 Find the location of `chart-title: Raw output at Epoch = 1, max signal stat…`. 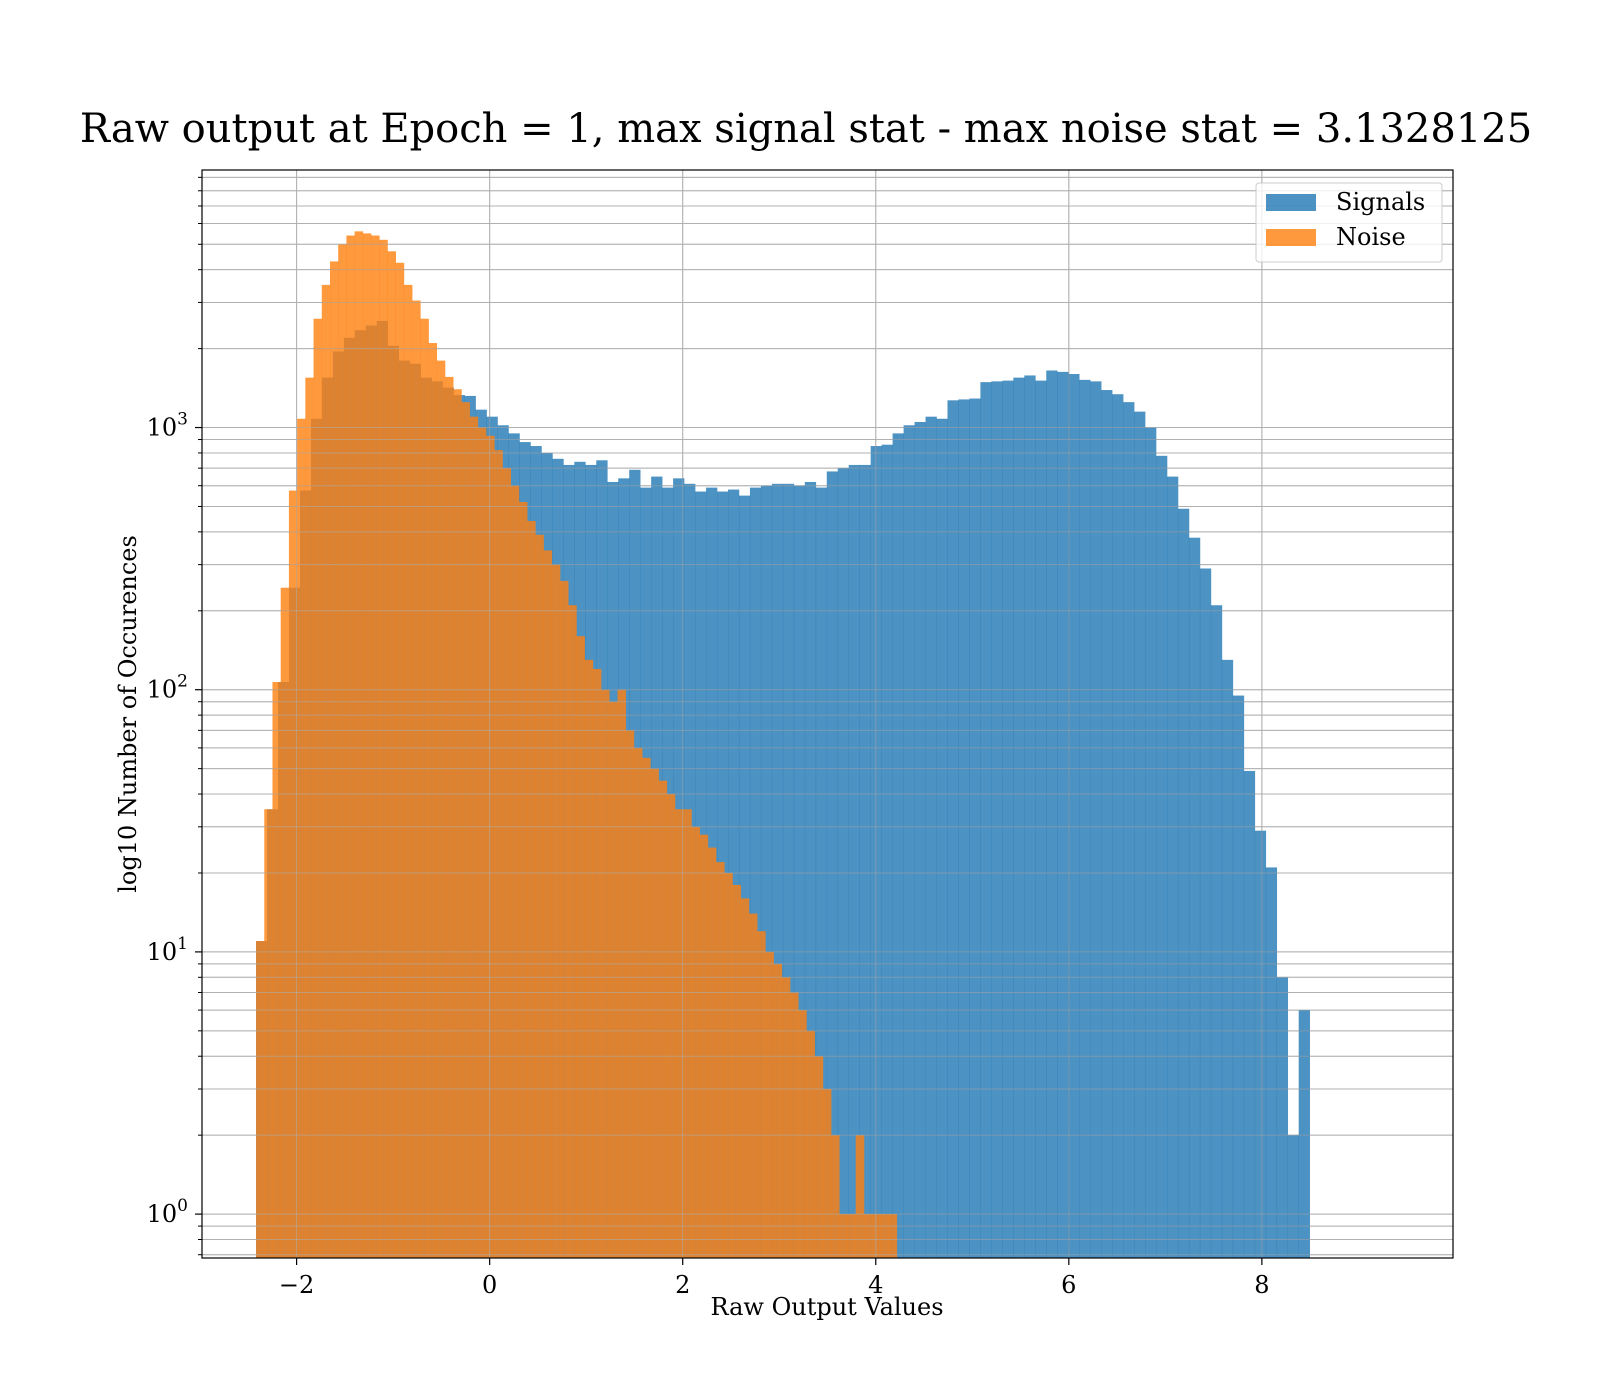

chart-title: Raw output at Epoch = 1, max signal stat… is located at coordinates (806, 129).